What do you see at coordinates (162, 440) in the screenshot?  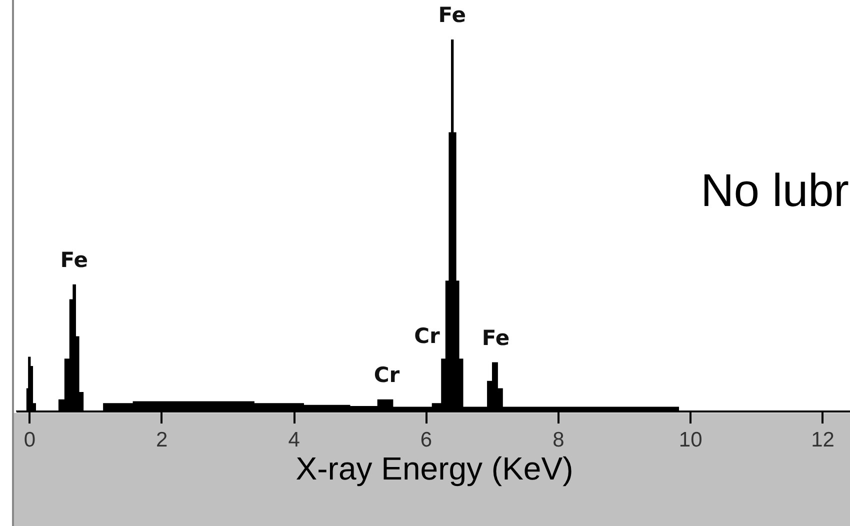 I see `x-tick-label: 2` at bounding box center [162, 440].